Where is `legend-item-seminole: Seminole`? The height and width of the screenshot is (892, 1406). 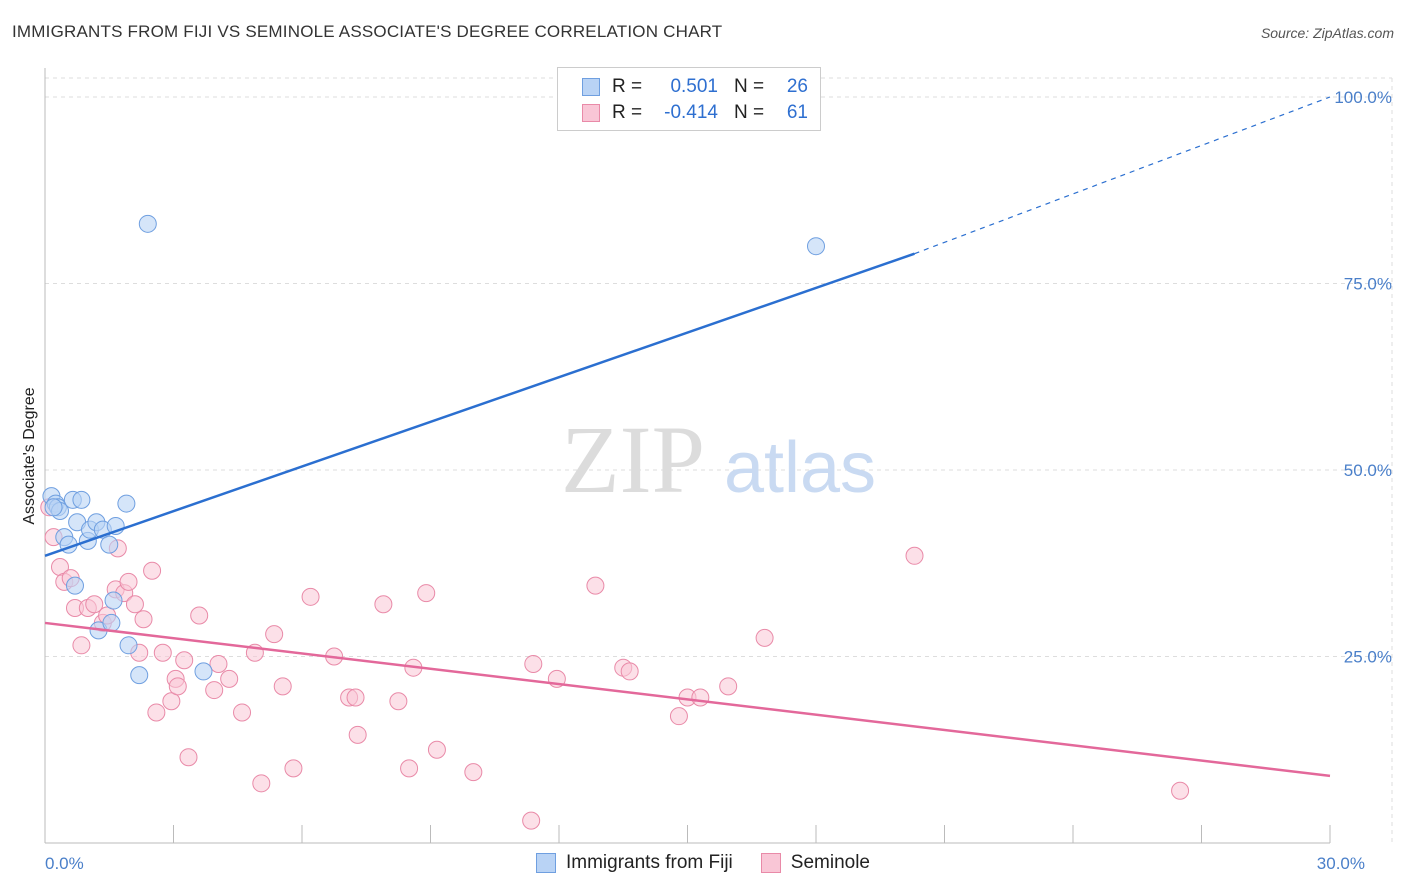
legend-item-seminole: Seminole is located at coordinates (815, 863).